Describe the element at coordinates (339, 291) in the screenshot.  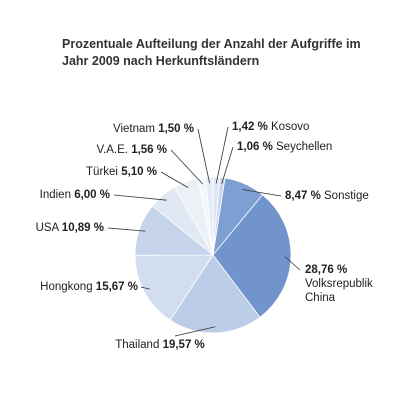
I see `category-label: Volksrepublik China` at that location.